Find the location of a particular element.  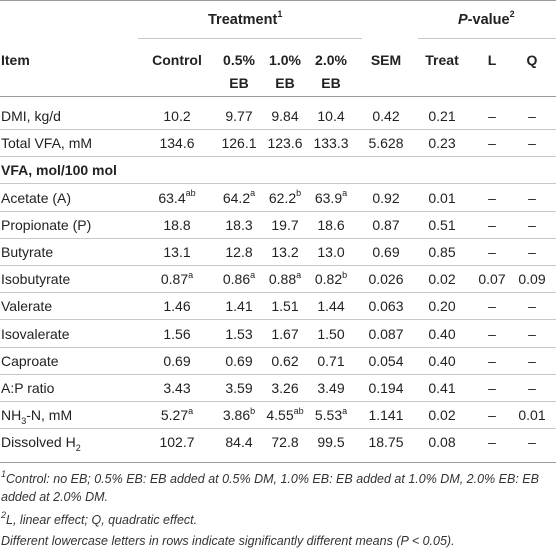

table-cell: 5.628 is located at coordinates (386, 143).